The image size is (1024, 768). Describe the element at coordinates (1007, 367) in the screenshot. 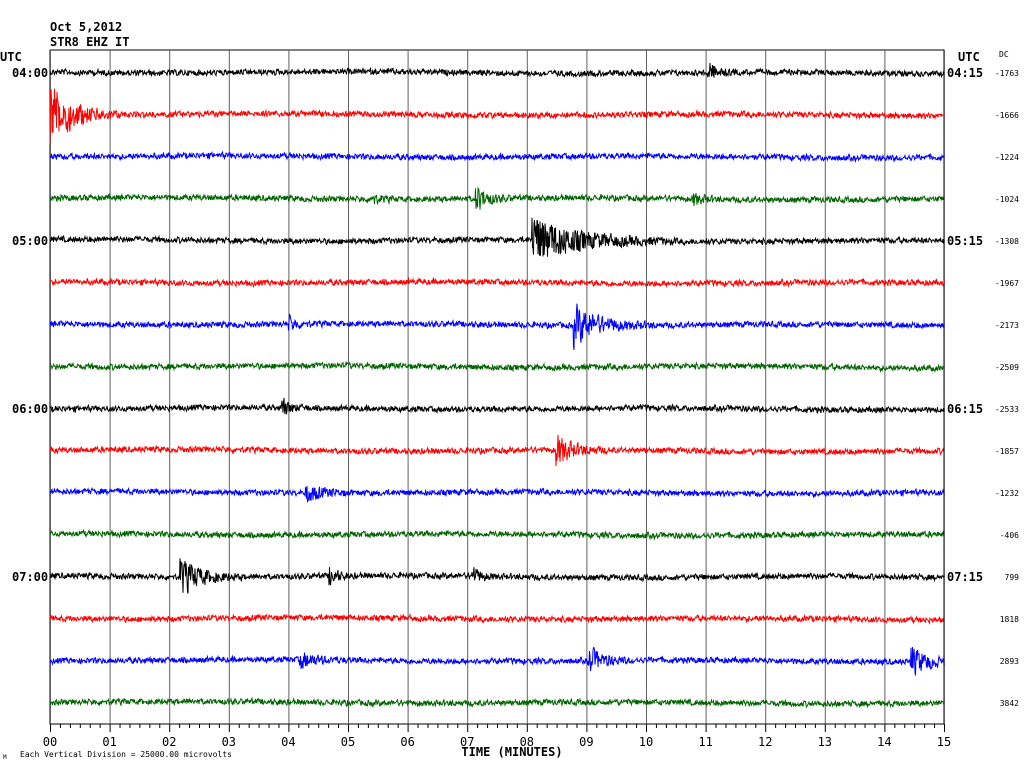

I see `dc-value-label: -2509` at that location.